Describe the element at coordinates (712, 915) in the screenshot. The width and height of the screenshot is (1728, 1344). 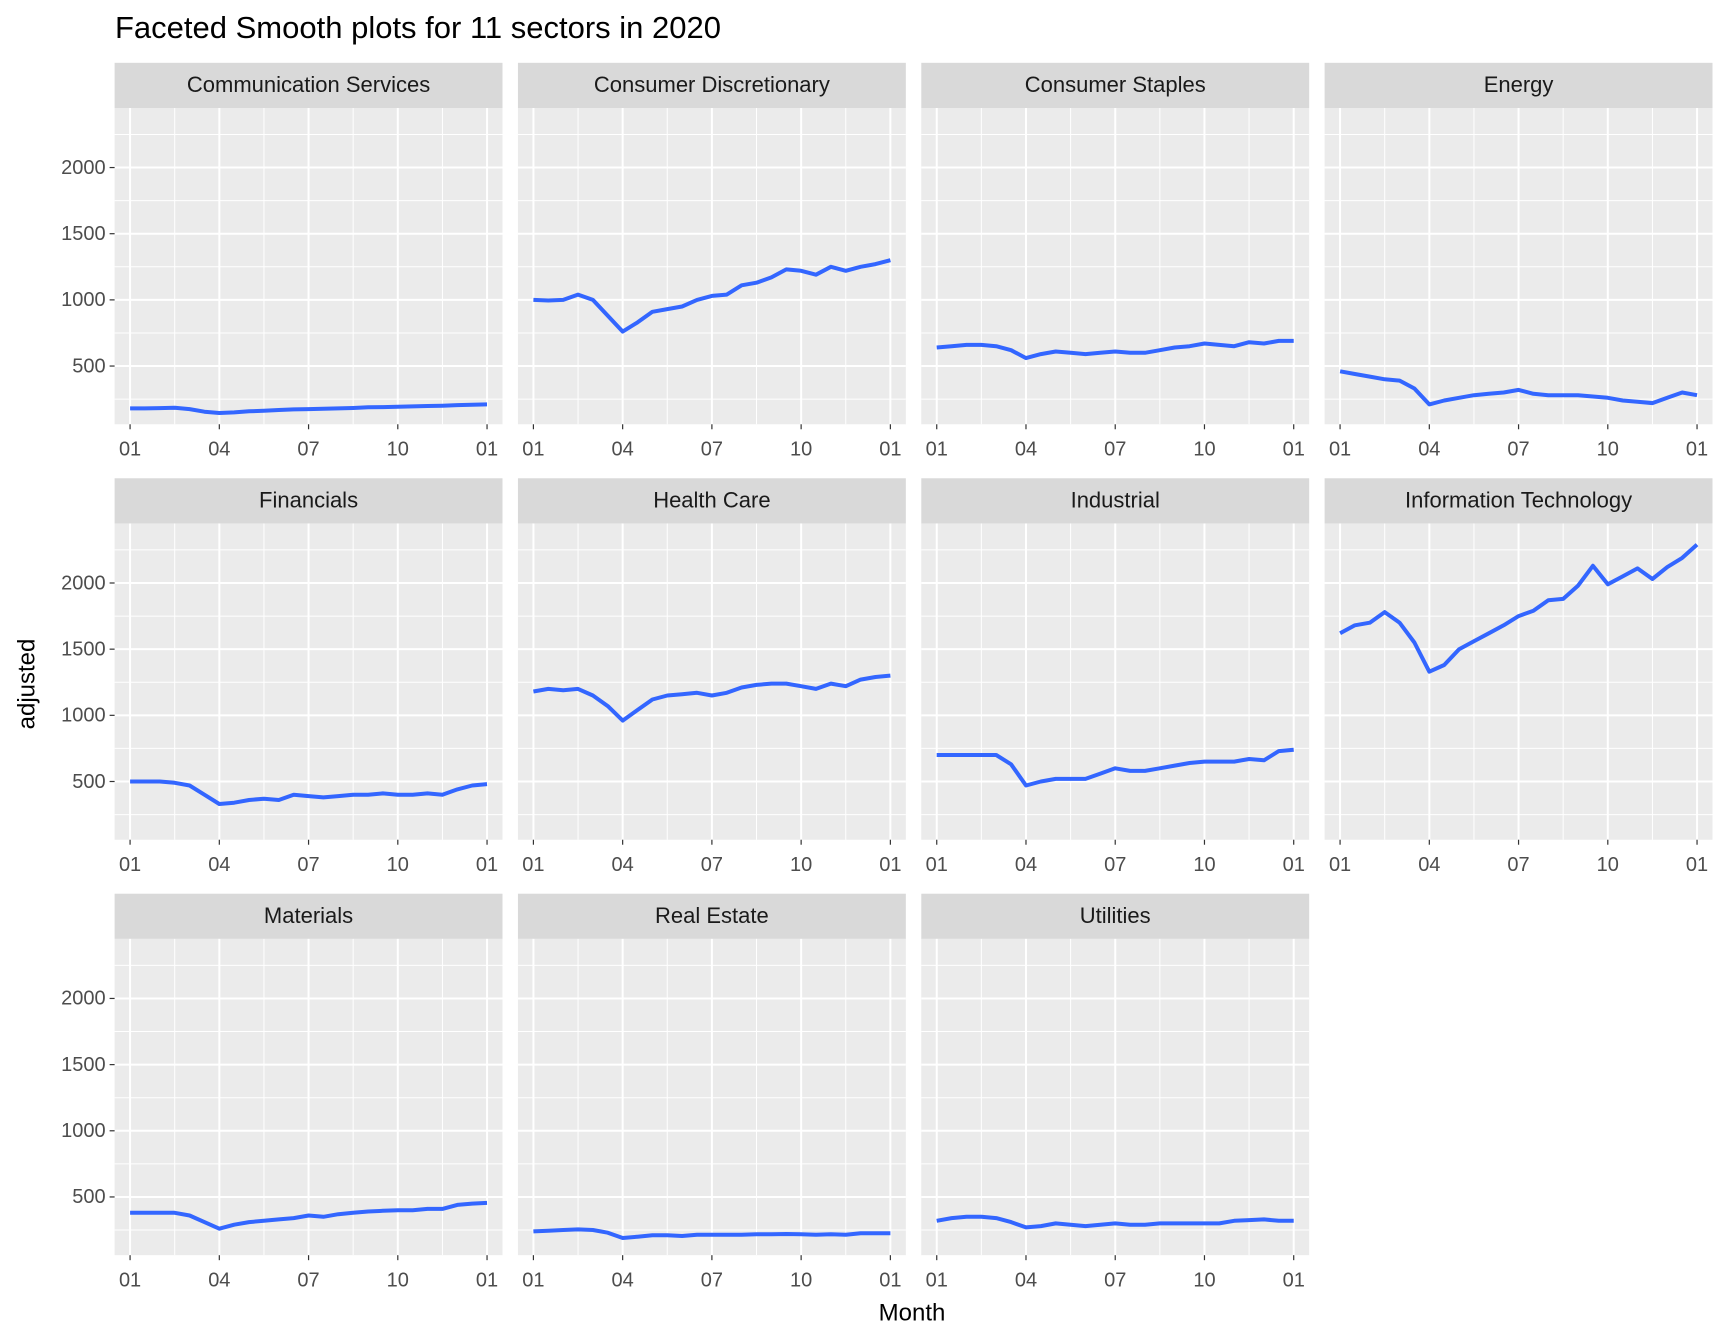
I see `facet-title: Real Estate` at that location.